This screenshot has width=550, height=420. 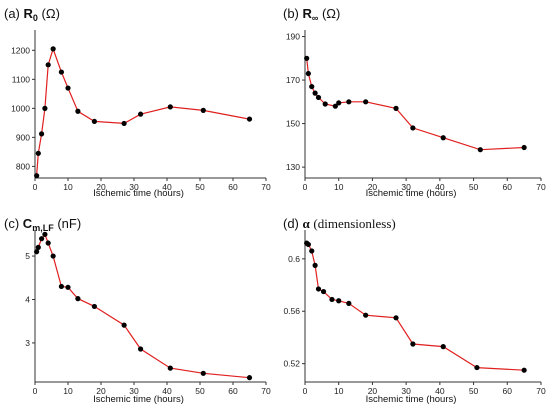 I want to click on title-subscript: ∞, so click(x=315, y=18).